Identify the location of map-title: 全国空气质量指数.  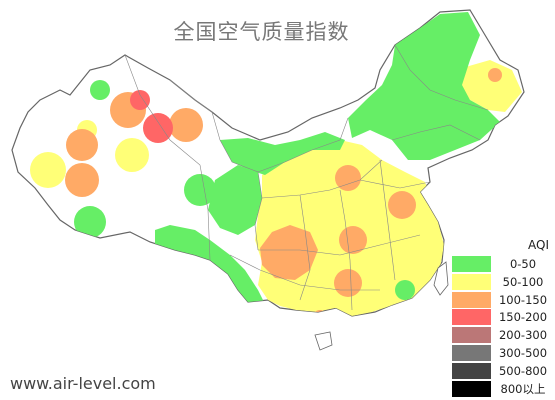
(261, 32).